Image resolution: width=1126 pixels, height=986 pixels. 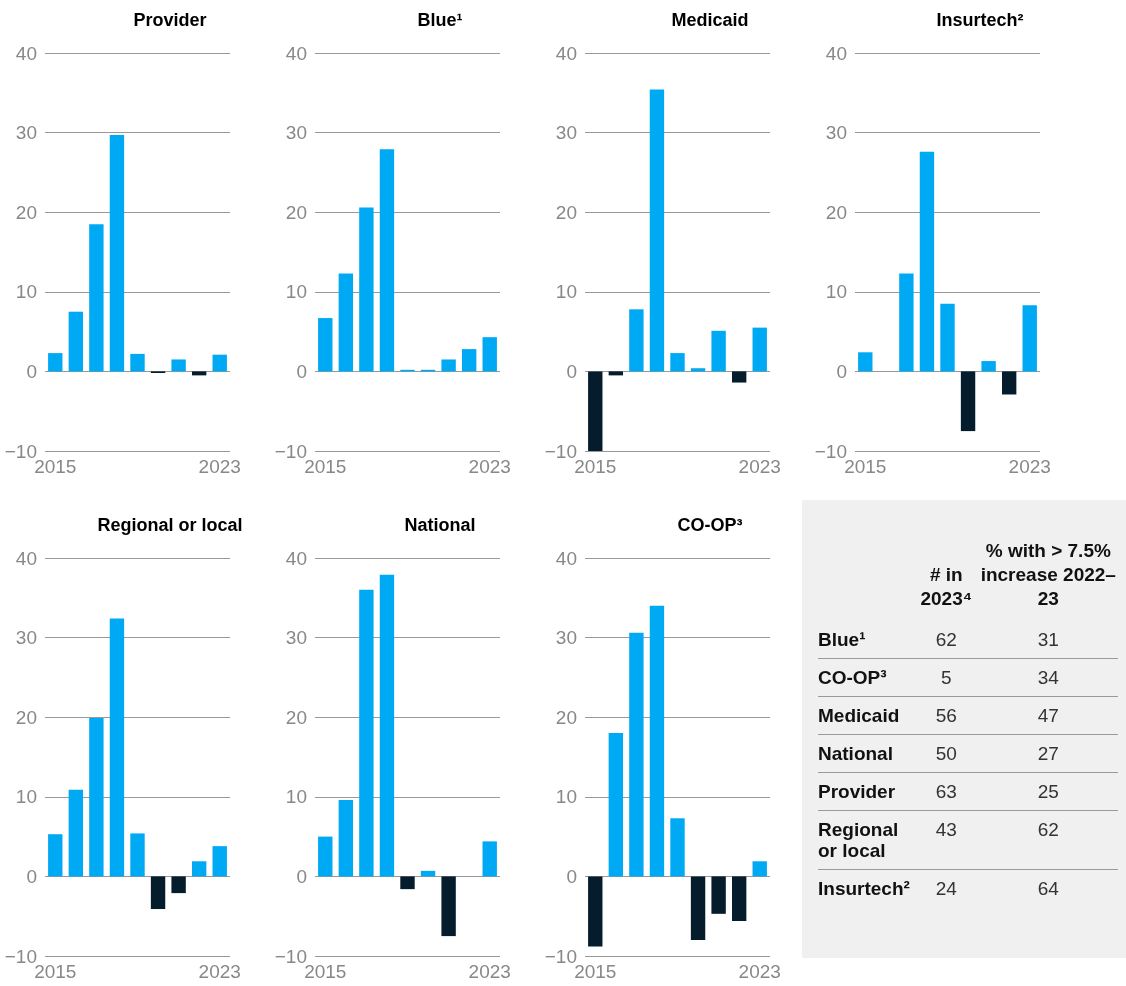 What do you see at coordinates (1048, 791) in the screenshot?
I see `data-label: 25` at bounding box center [1048, 791].